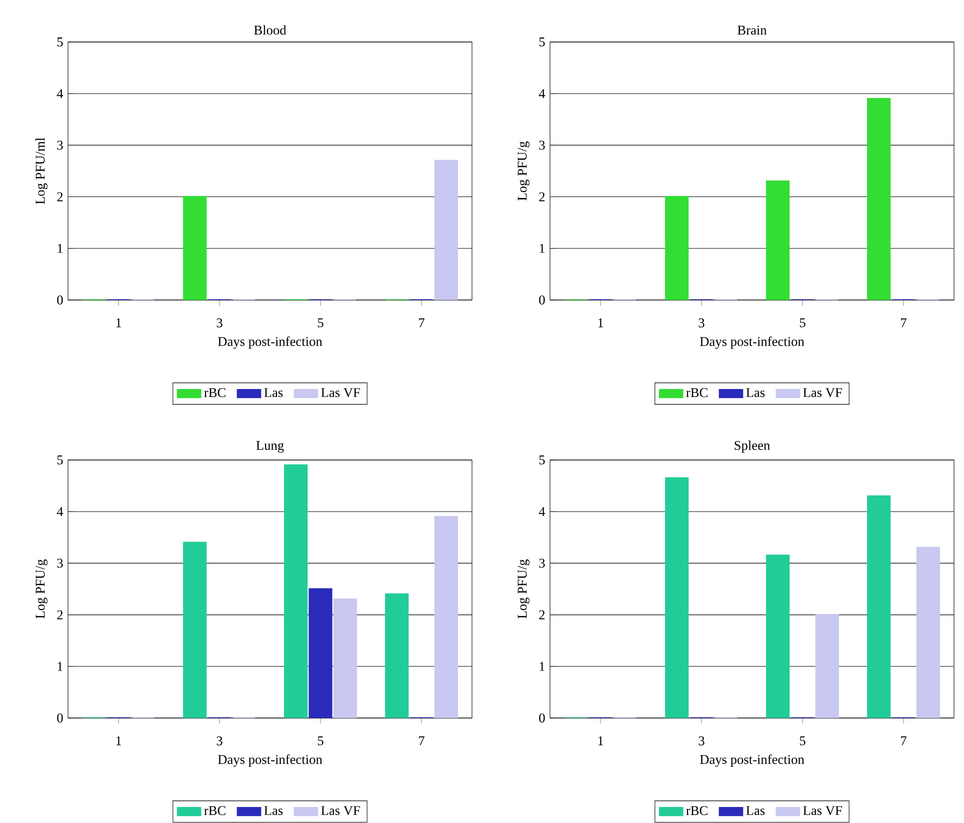 This screenshot has height=823, width=964. What do you see at coordinates (270, 30) in the screenshot?
I see `chart-title: Blood` at bounding box center [270, 30].